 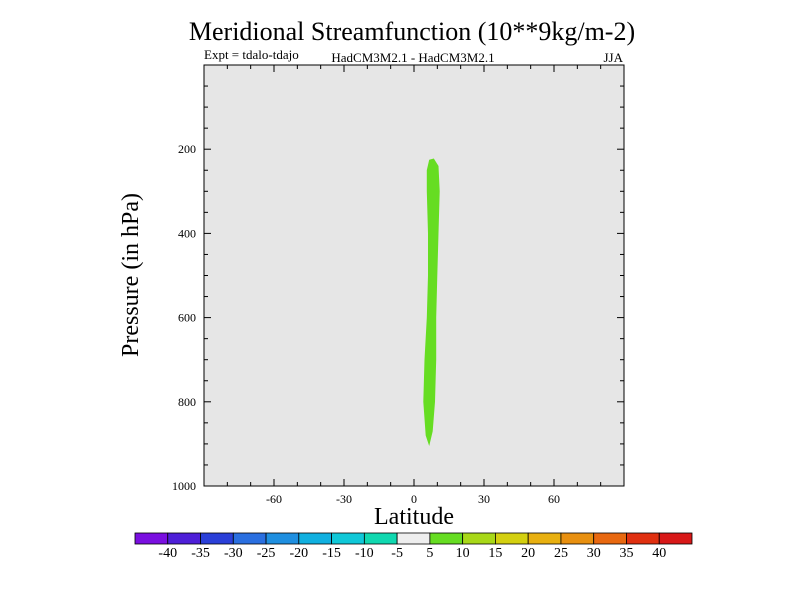 What do you see at coordinates (364, 553) in the screenshot?
I see `colorbar-label: -10` at bounding box center [364, 553].